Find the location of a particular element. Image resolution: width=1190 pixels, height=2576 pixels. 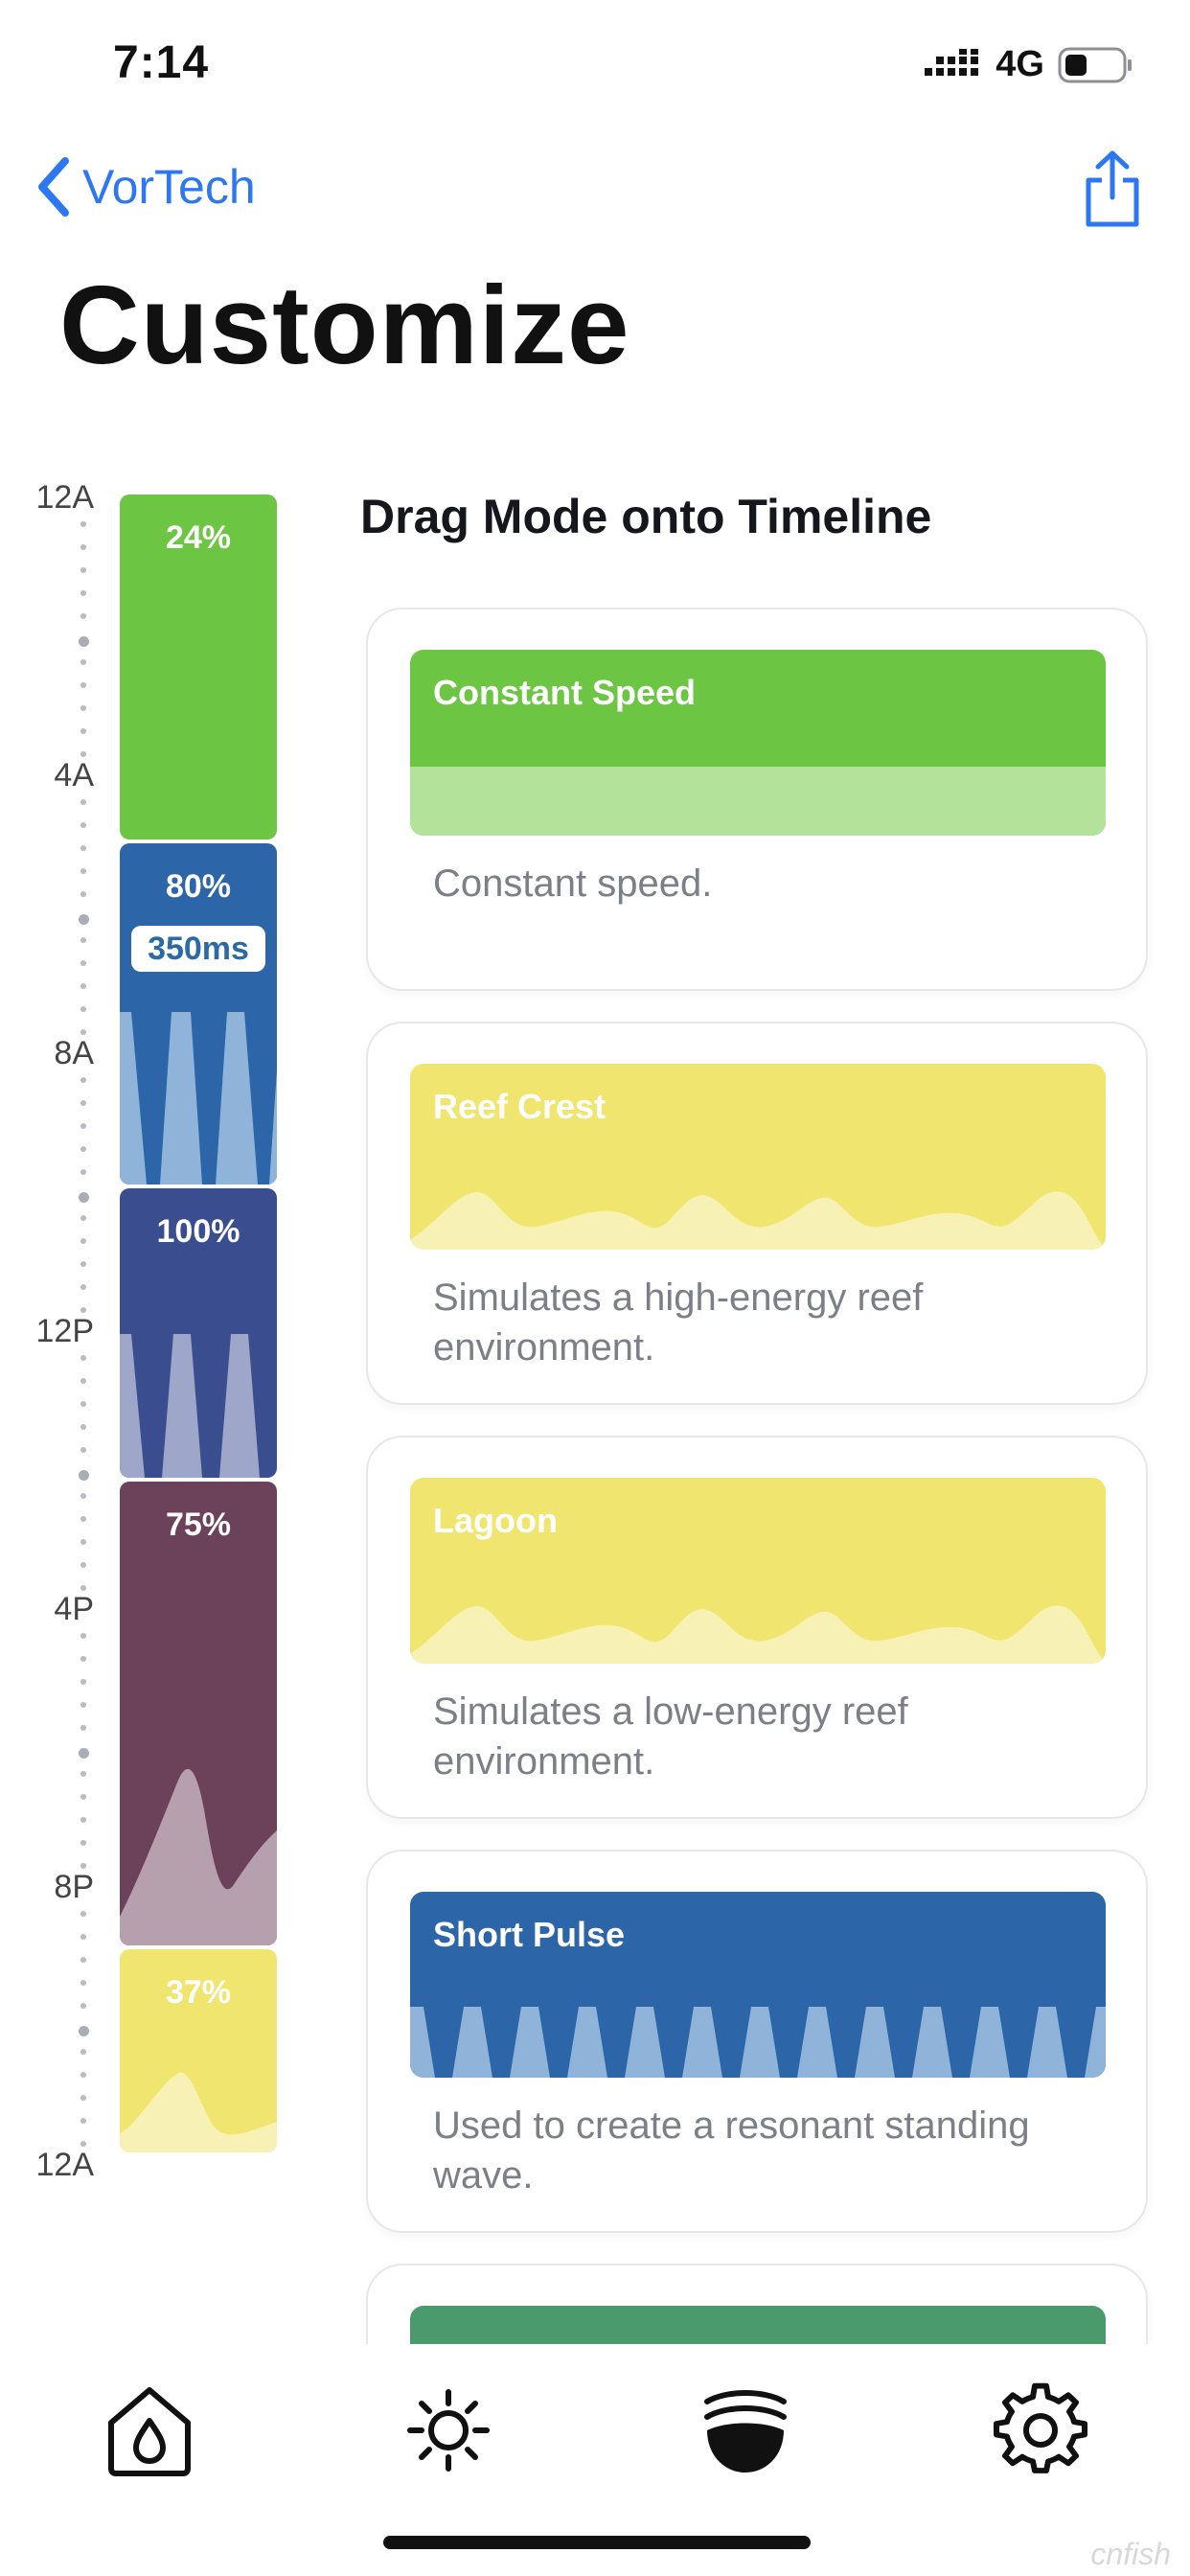

battery-icon is located at coordinates (1095, 64).